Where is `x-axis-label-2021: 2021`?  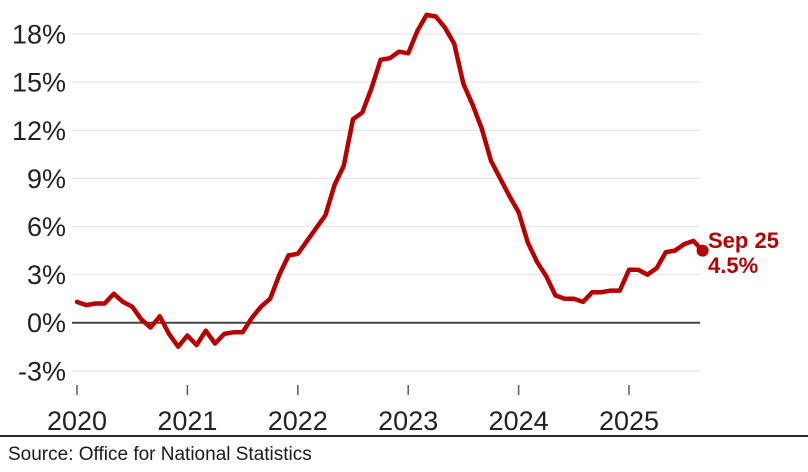 x-axis-label-2021: 2021 is located at coordinates (187, 420).